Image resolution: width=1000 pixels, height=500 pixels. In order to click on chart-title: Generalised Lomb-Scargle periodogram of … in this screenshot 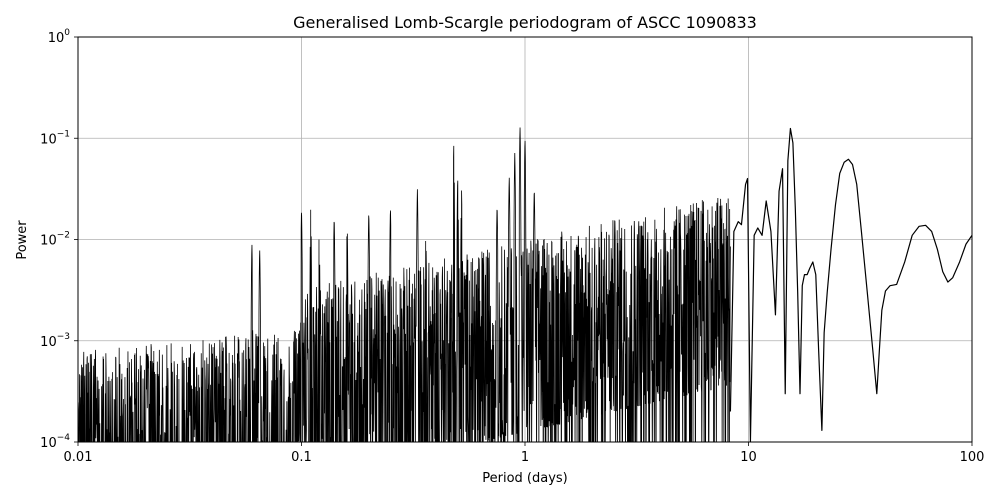, I will do `click(525, 22)`.